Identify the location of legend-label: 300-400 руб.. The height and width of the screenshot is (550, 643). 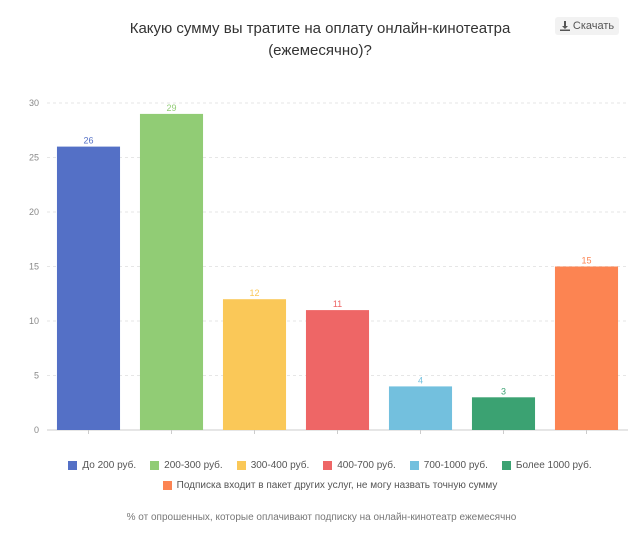
(280, 465).